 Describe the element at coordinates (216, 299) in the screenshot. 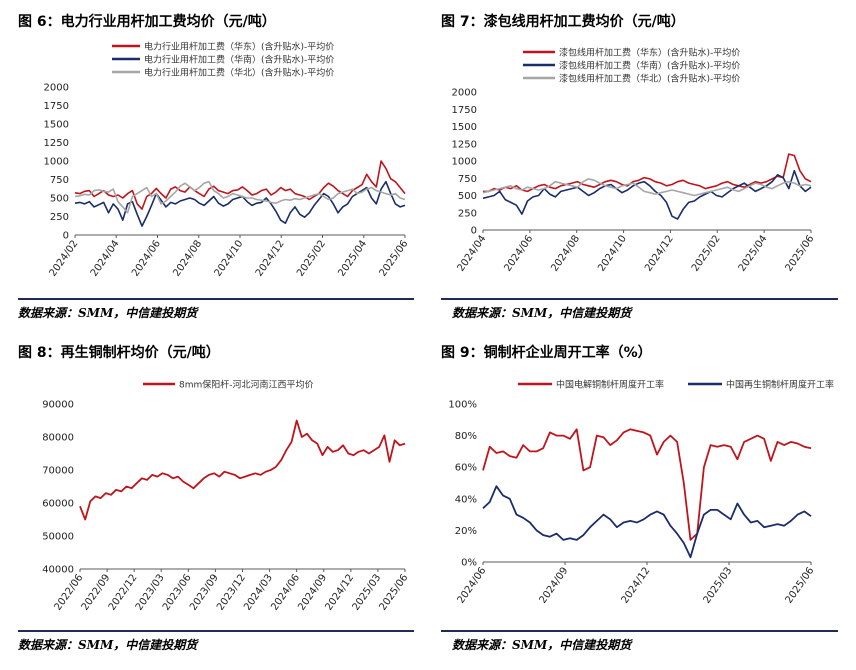

I see `divider-fig6` at that location.